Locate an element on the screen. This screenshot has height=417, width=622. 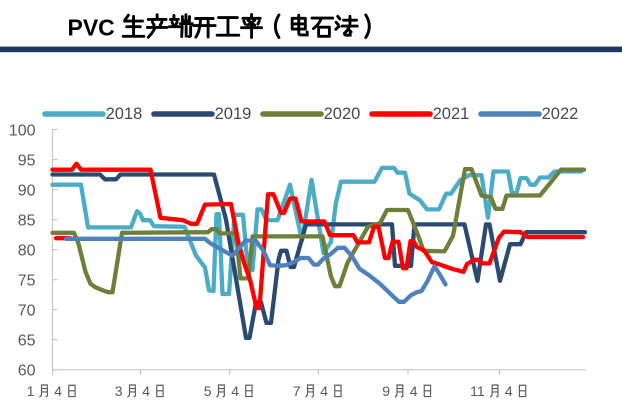
svg-text: 90 is located at coordinates (27, 190).